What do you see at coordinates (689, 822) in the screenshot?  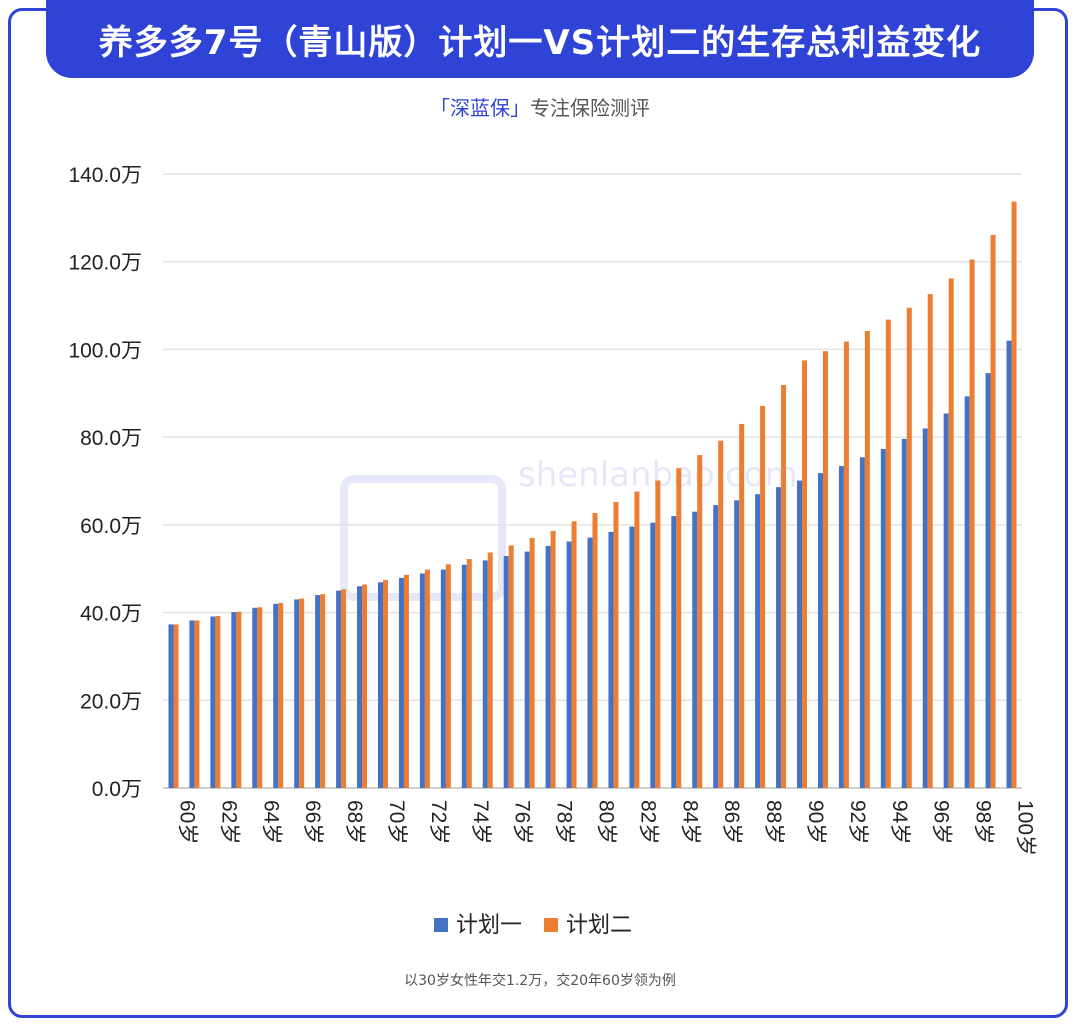 I see `x-tick-label: 84岁` at bounding box center [689, 822].